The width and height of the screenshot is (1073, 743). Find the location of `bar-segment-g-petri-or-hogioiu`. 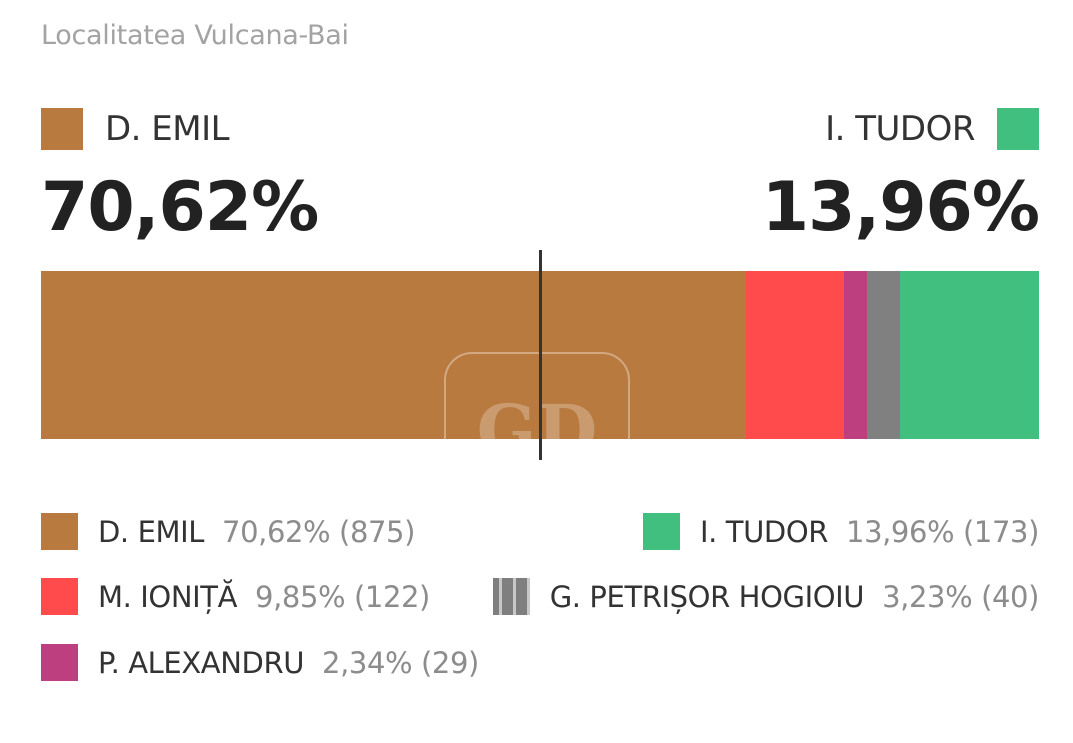

bar-segment-g-petri-or-hogioiu is located at coordinates (883, 355).